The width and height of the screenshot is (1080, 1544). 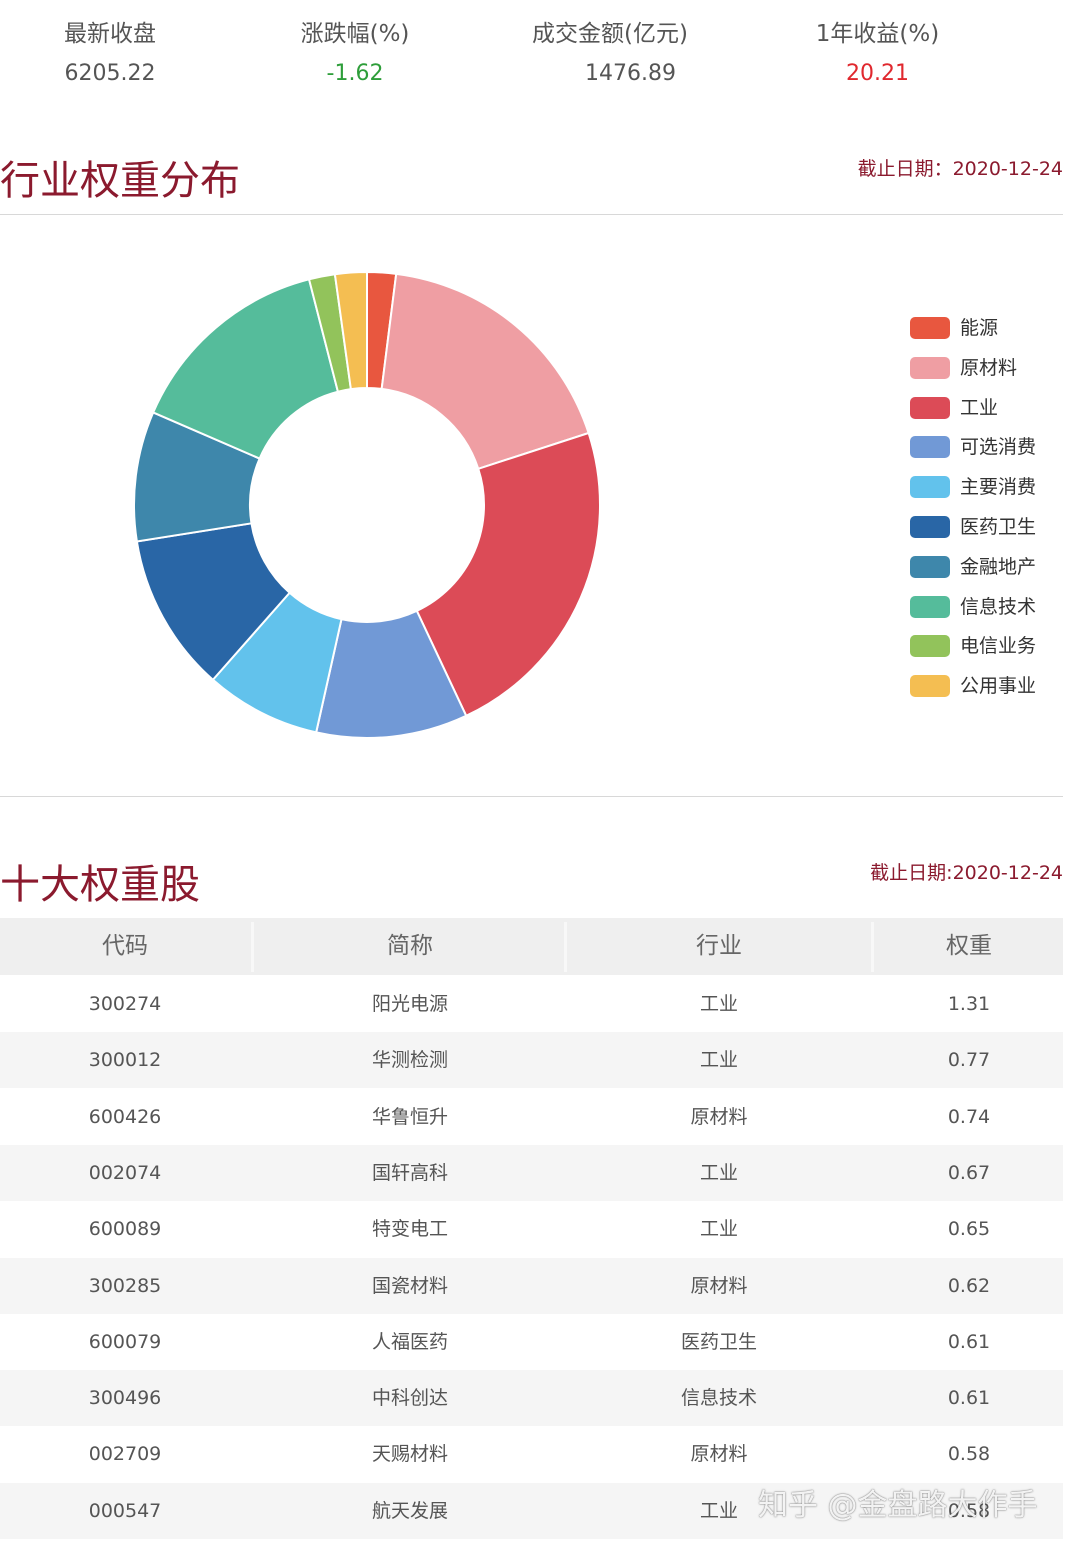 I want to click on legend-item: 医药卫生, so click(x=990, y=528).